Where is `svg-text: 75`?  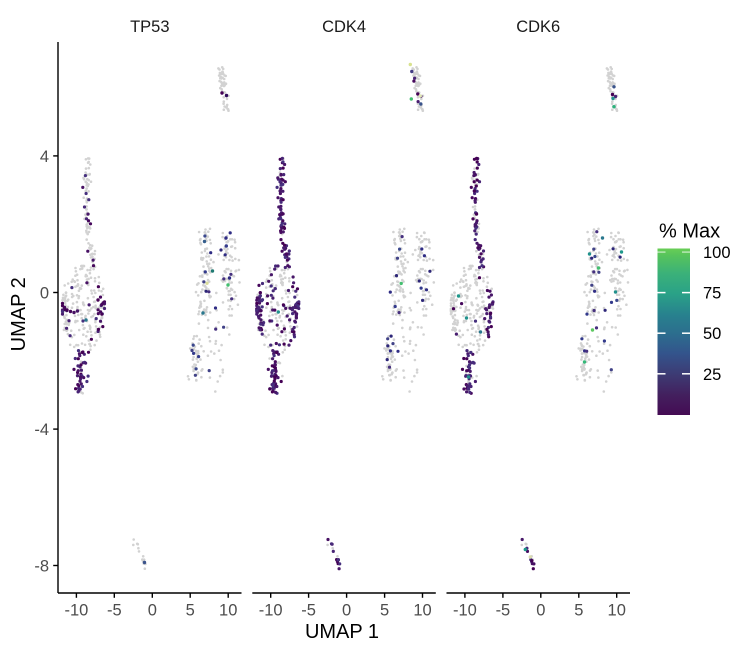 svg-text: 75 is located at coordinates (712, 294).